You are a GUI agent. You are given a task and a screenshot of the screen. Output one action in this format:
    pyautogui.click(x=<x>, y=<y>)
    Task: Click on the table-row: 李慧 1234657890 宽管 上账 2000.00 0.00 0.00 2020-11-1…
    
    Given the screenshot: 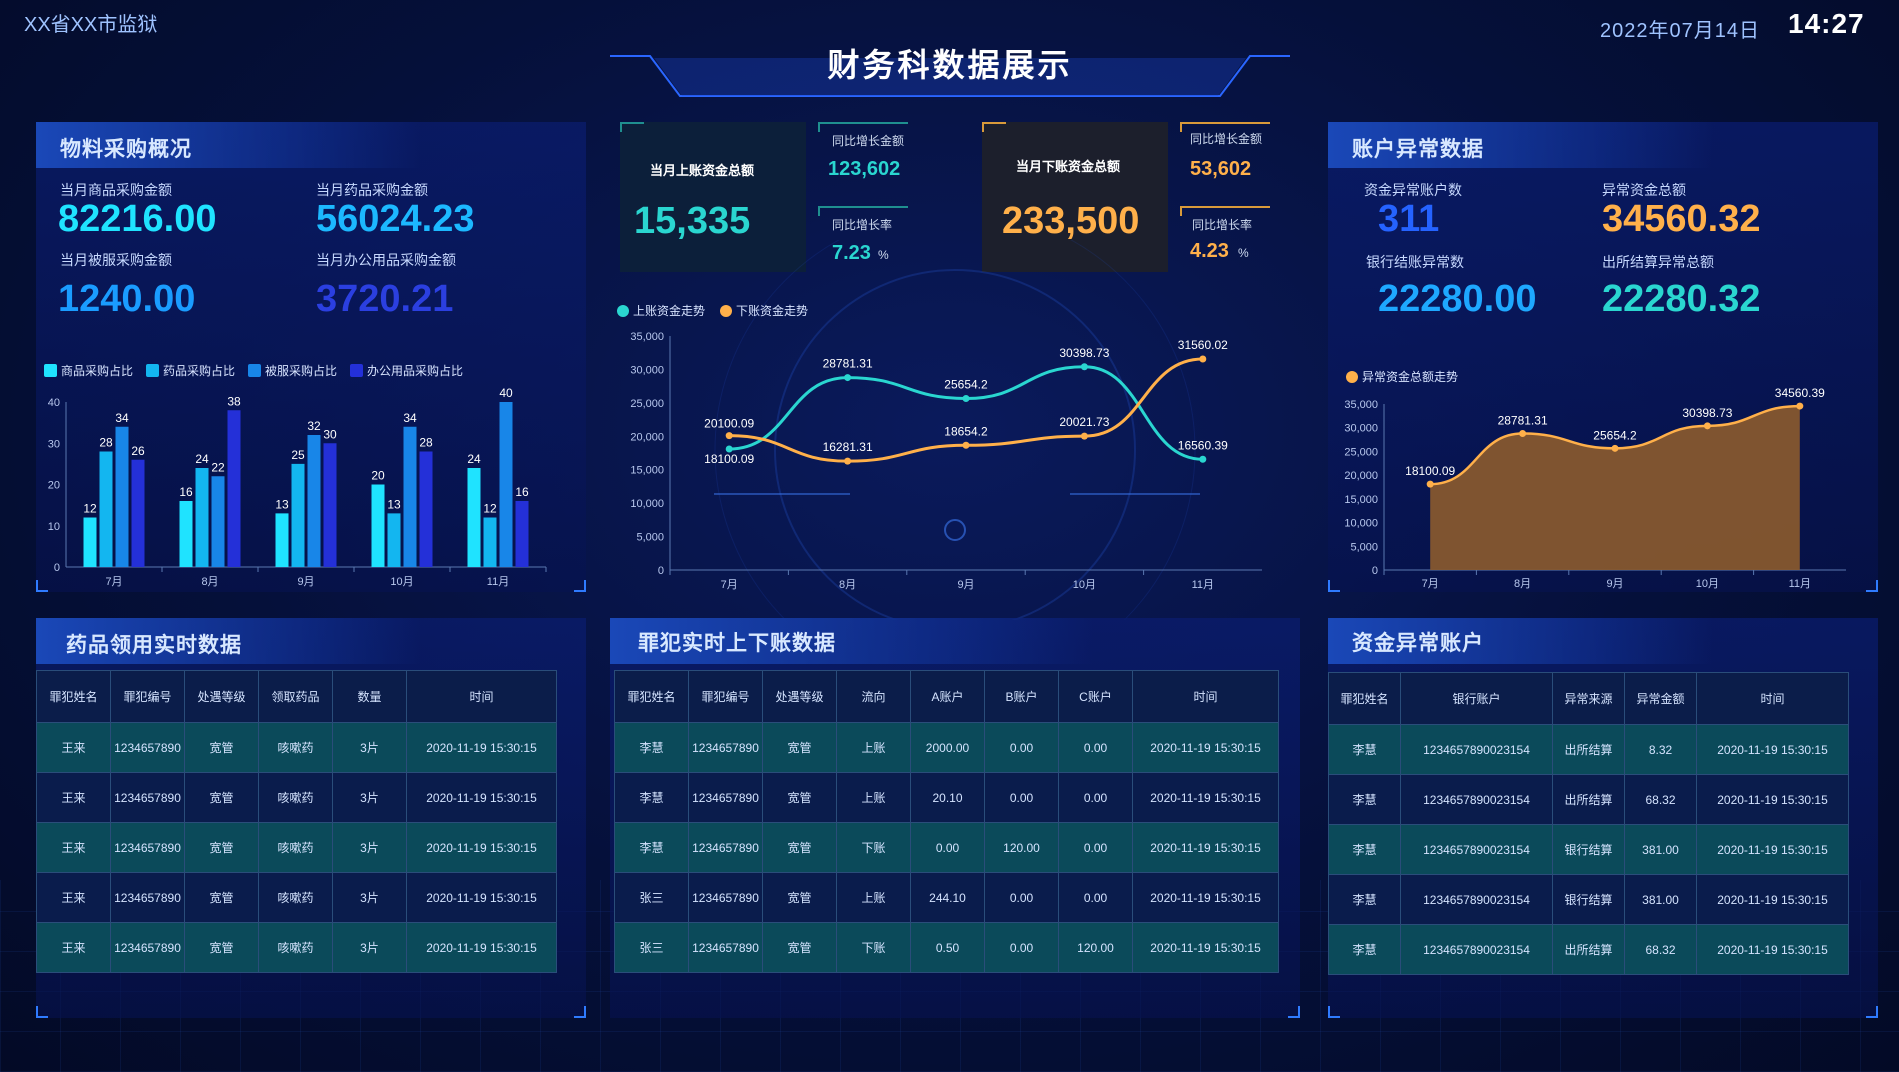 What is the action you would take?
    pyautogui.click(x=946, y=747)
    